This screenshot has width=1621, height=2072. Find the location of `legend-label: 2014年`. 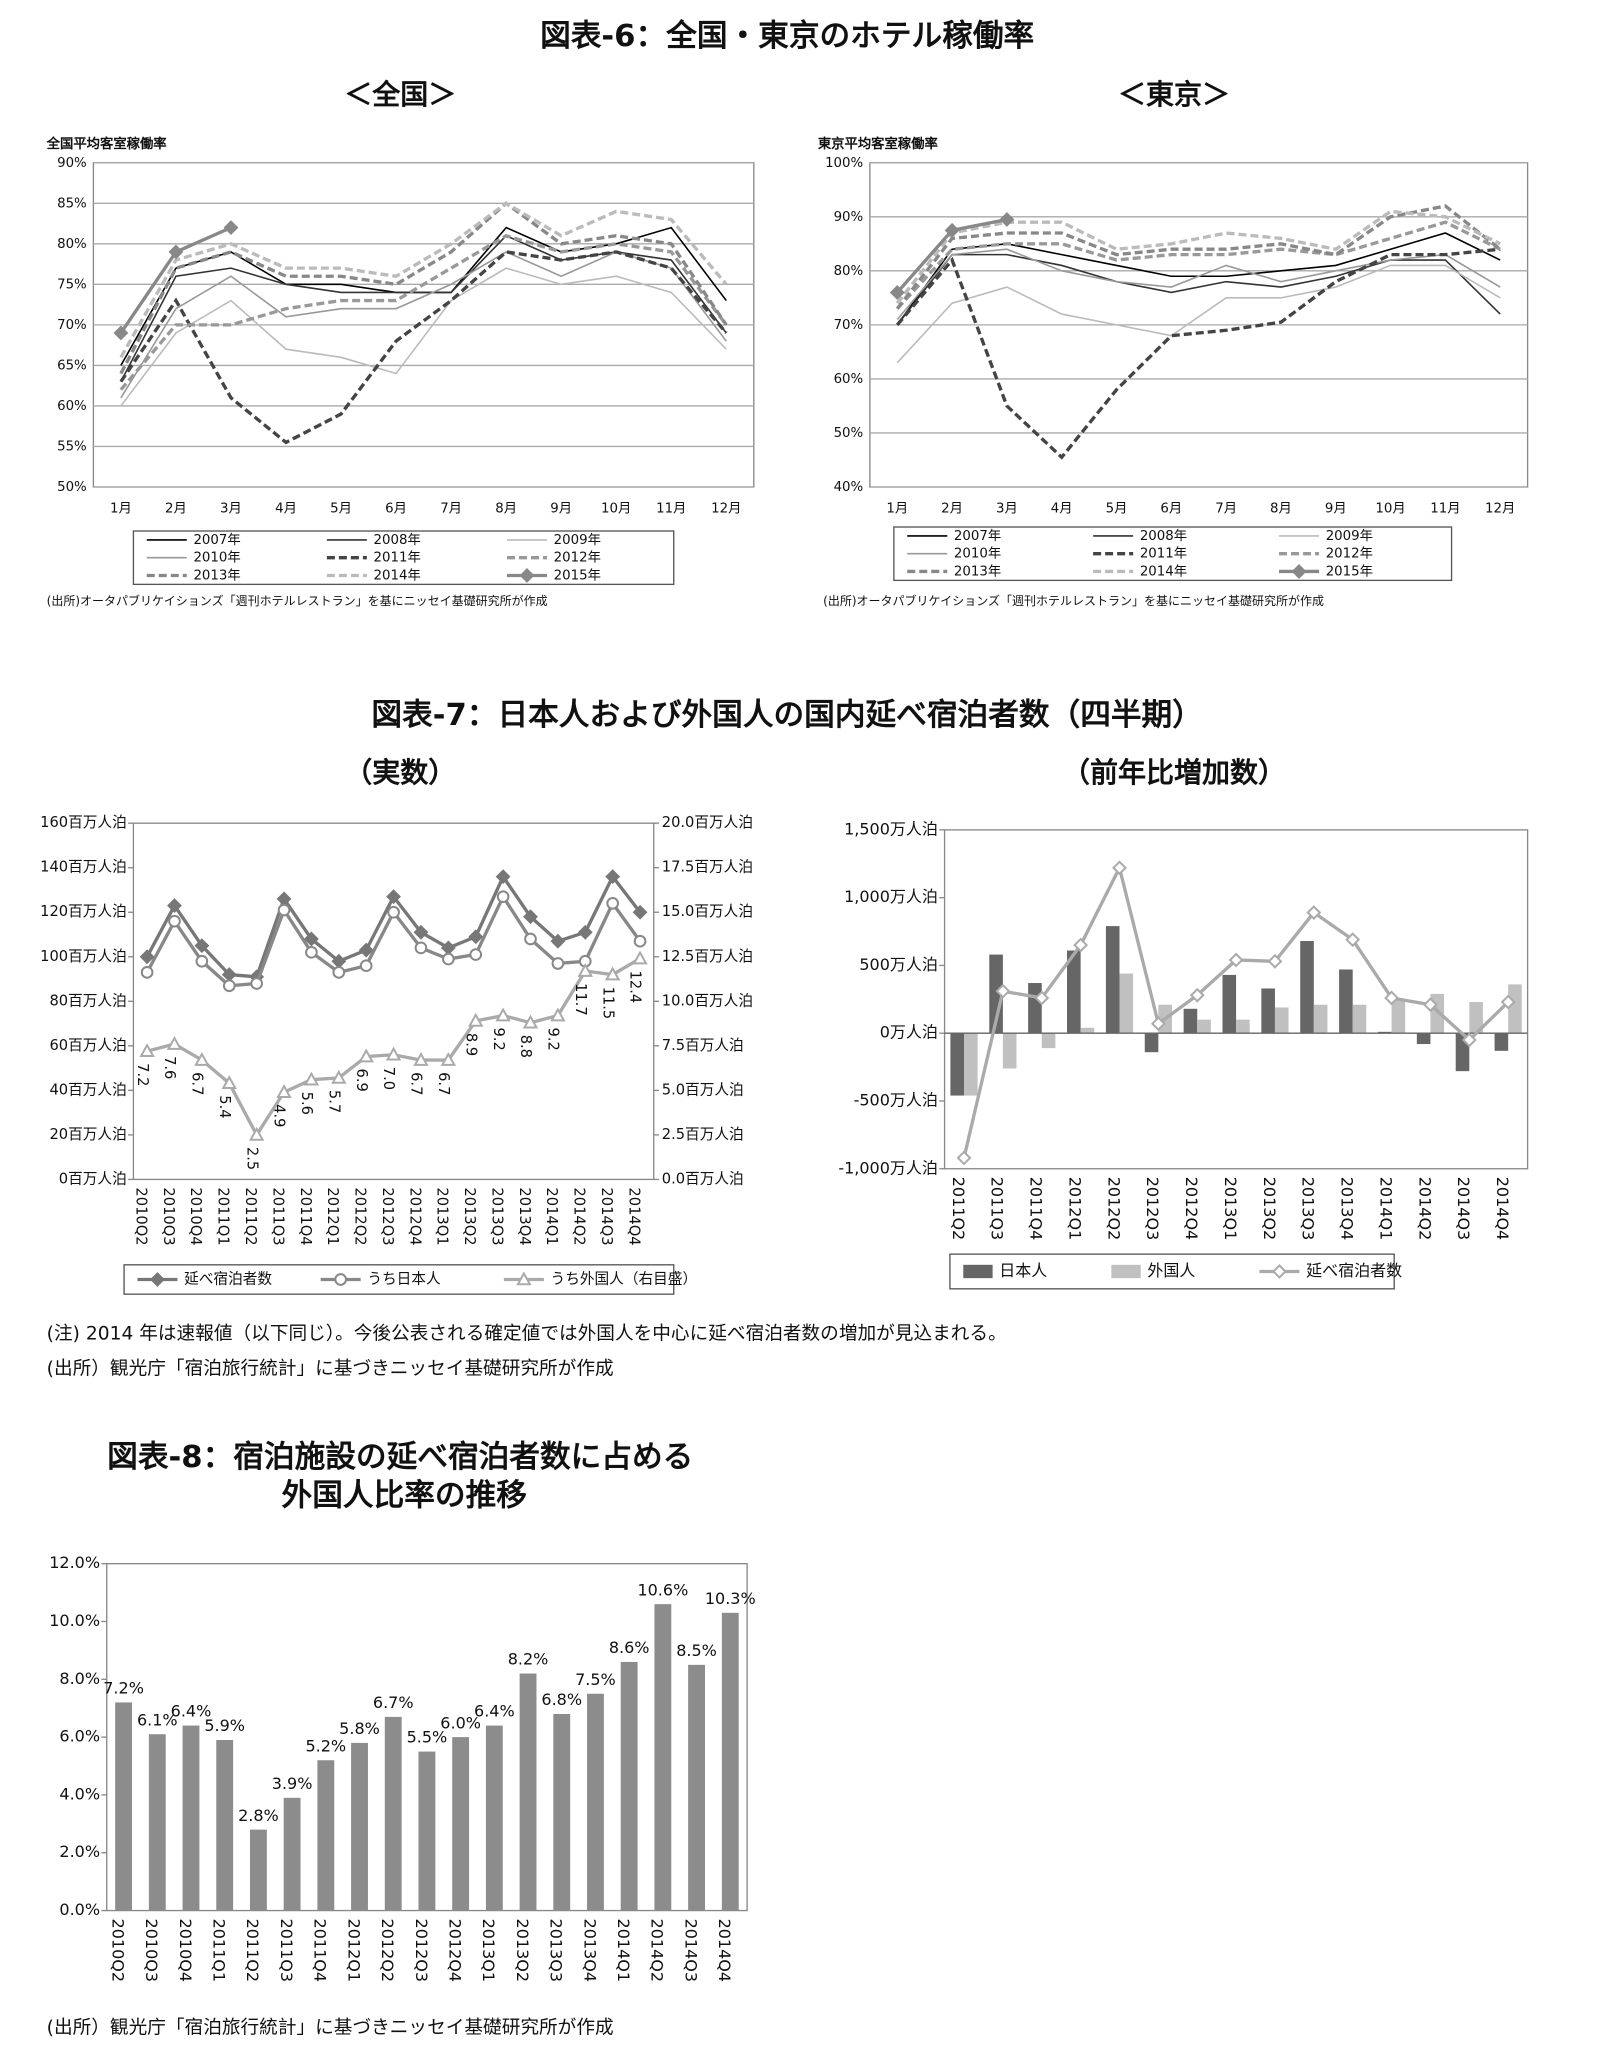

legend-label: 2014年 is located at coordinates (1163, 571).